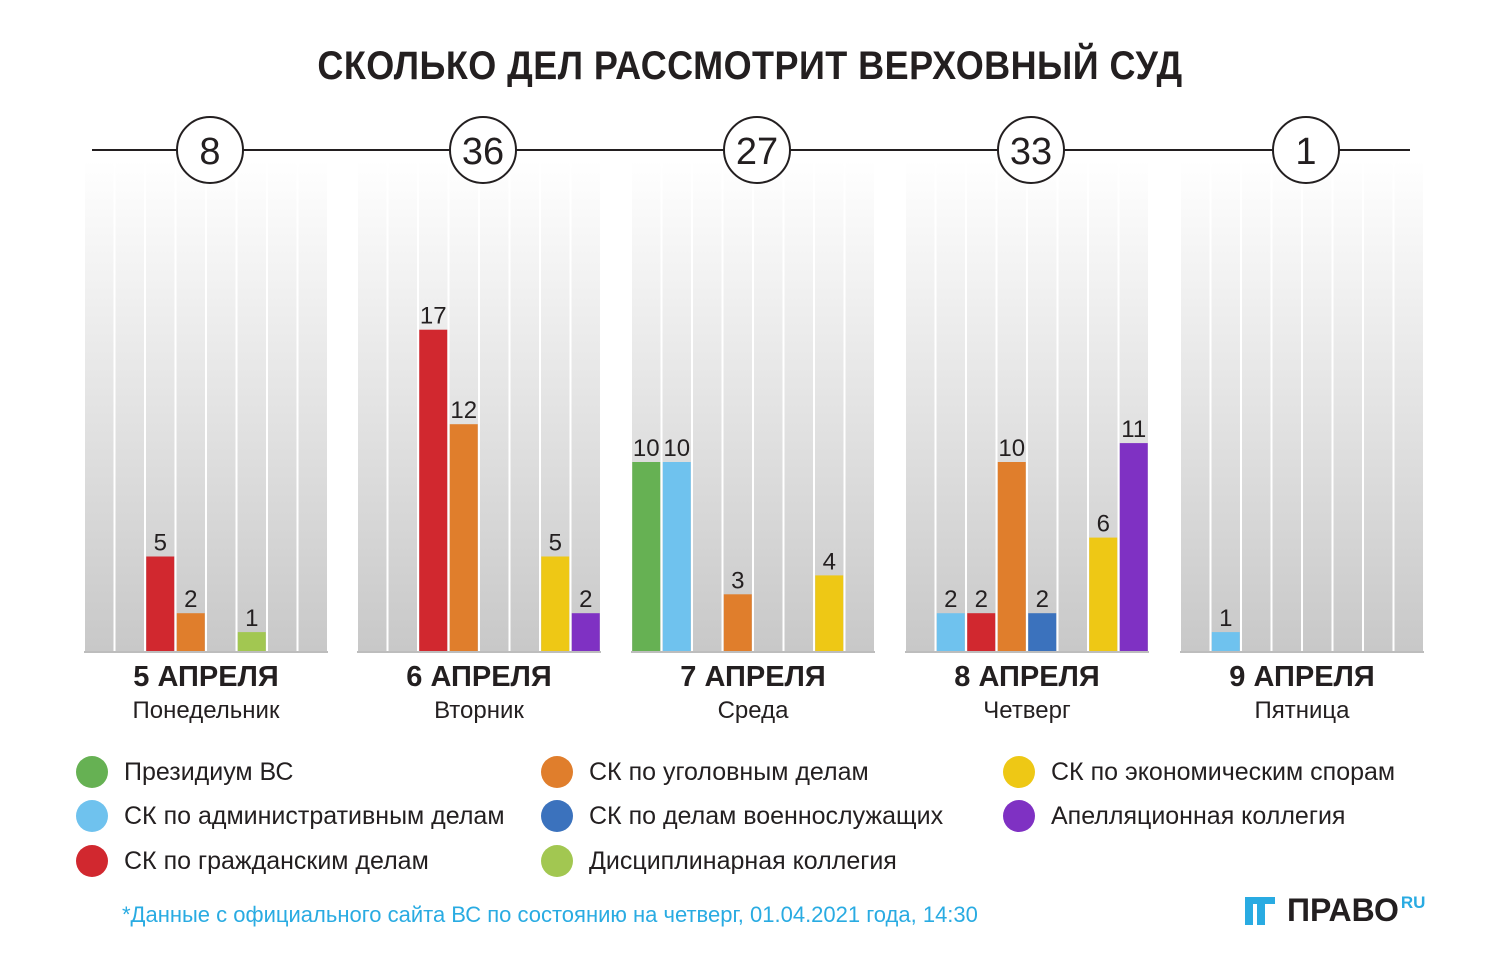 The height and width of the screenshot is (975, 1500). What do you see at coordinates (752, 677) in the screenshot?
I see `day-date-label: 7 АПРЕЛЯ` at bounding box center [752, 677].